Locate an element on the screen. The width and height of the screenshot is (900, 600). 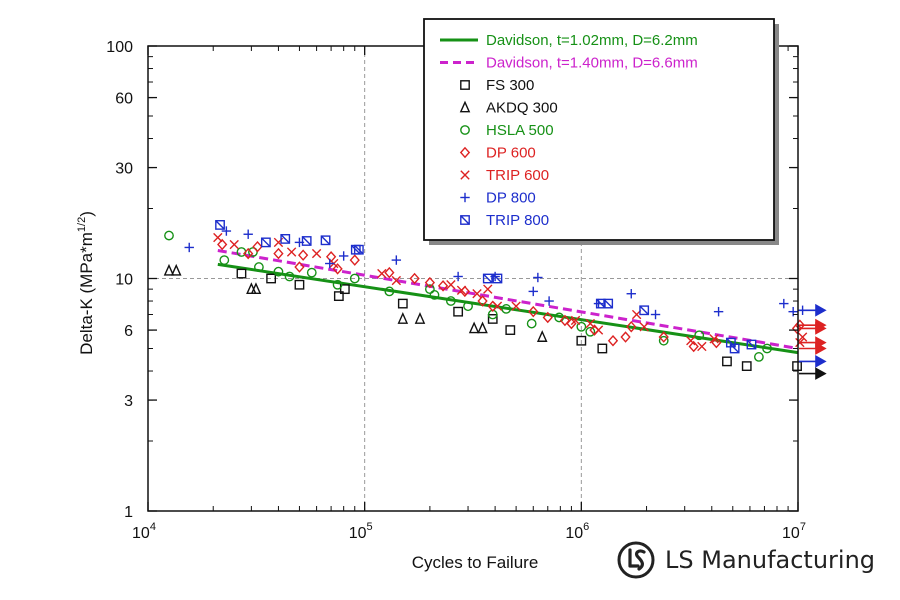
legend-label: DP 800 is located at coordinates (511, 198).